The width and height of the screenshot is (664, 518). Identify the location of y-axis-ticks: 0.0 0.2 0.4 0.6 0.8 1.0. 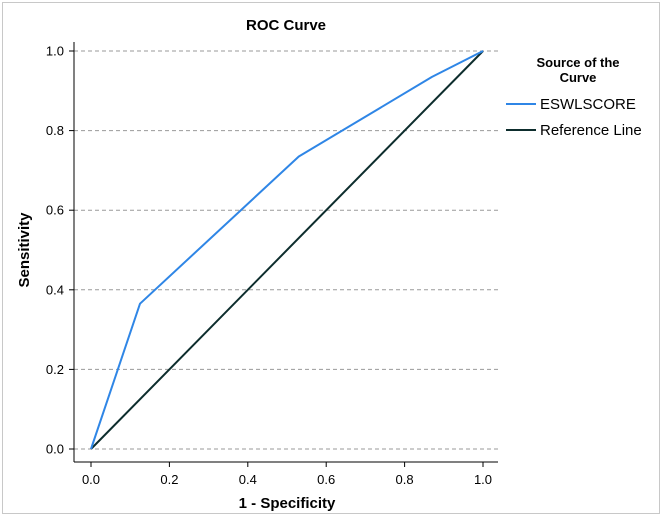
(60, 250).